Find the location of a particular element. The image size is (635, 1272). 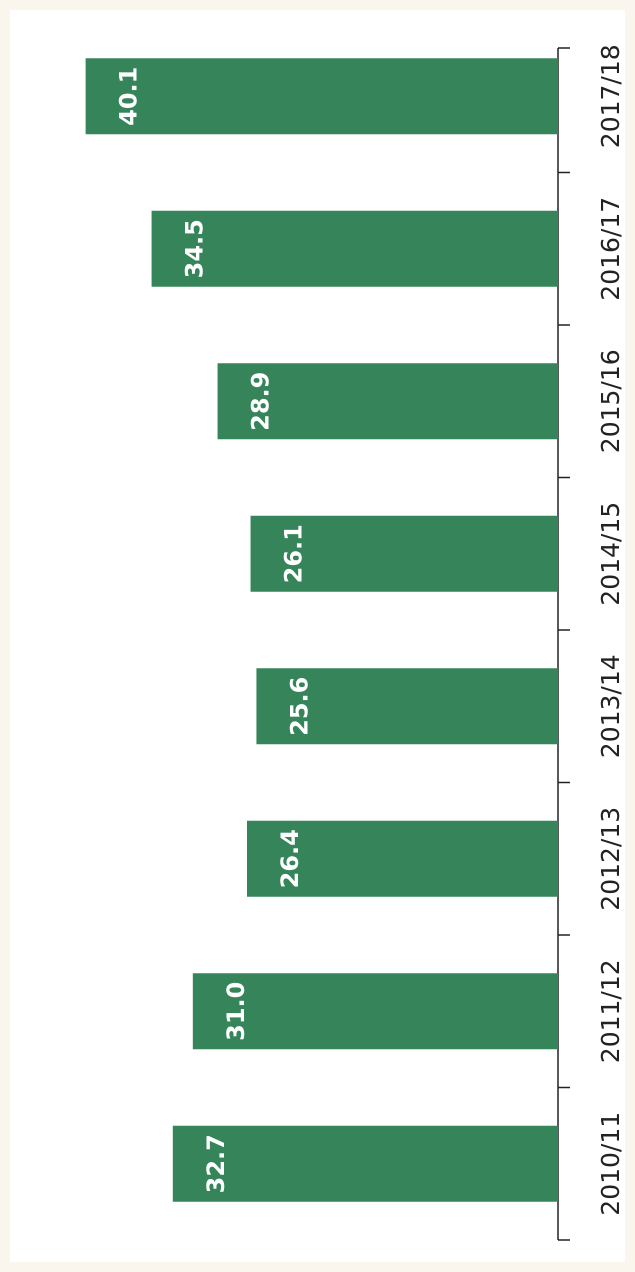

value-label: 34.5 is located at coordinates (195, 248).